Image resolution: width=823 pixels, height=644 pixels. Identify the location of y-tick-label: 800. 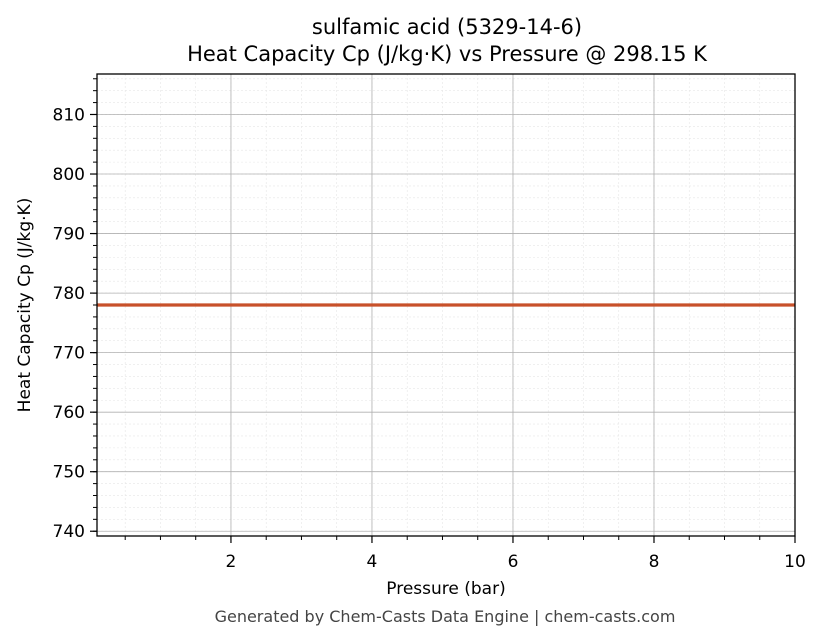
(69, 175).